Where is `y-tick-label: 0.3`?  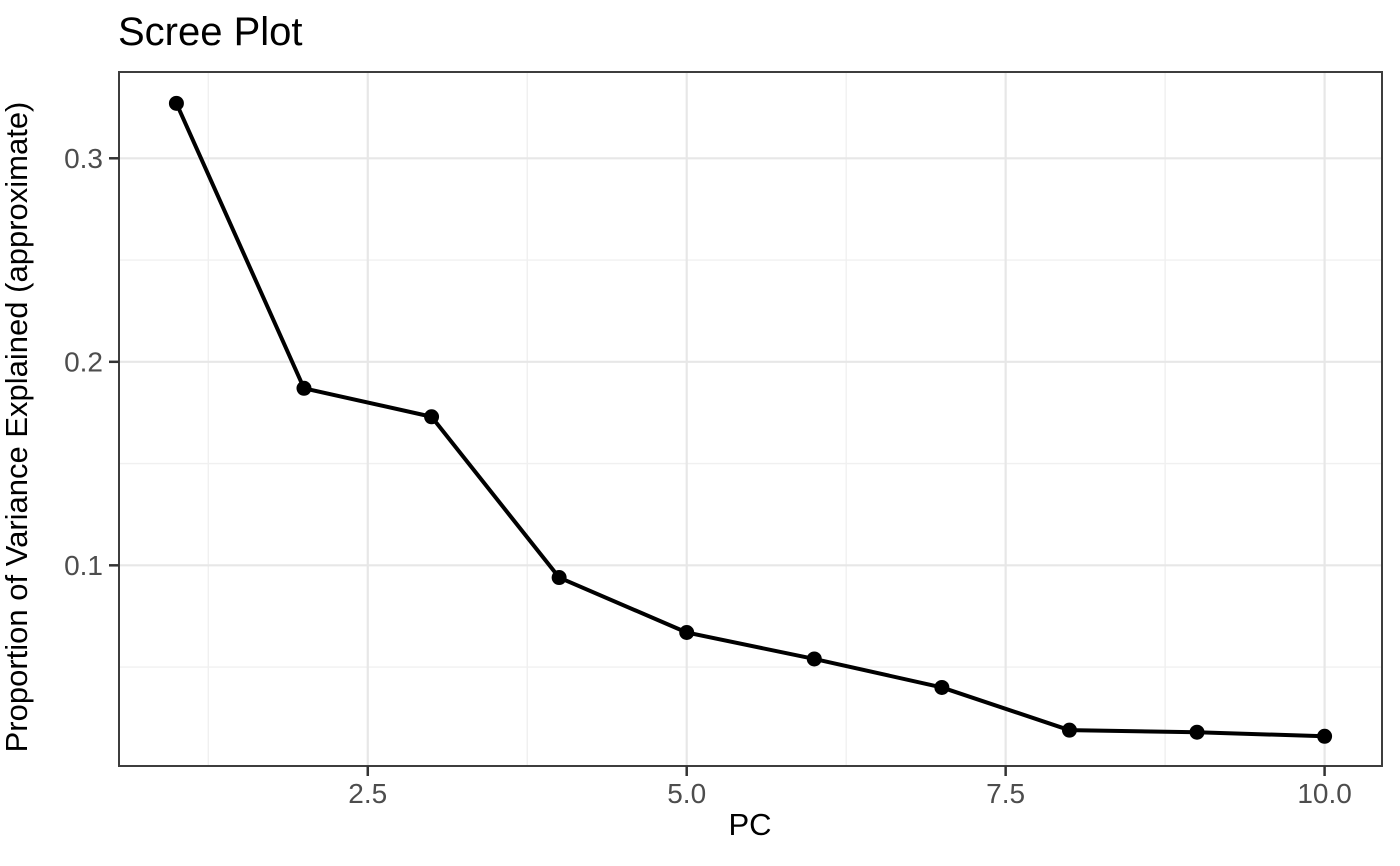
y-tick-label: 0.3 is located at coordinates (83, 158).